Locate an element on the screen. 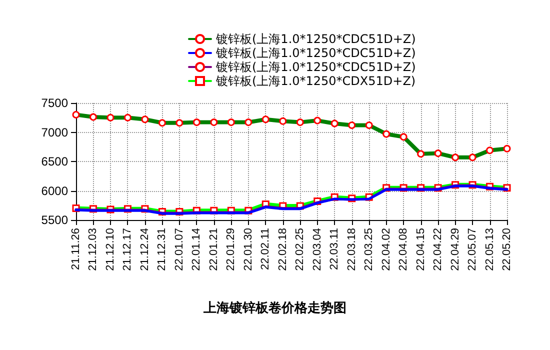 This screenshot has width=550, height=350. y-tick-label: 6500 is located at coordinates (54, 161).